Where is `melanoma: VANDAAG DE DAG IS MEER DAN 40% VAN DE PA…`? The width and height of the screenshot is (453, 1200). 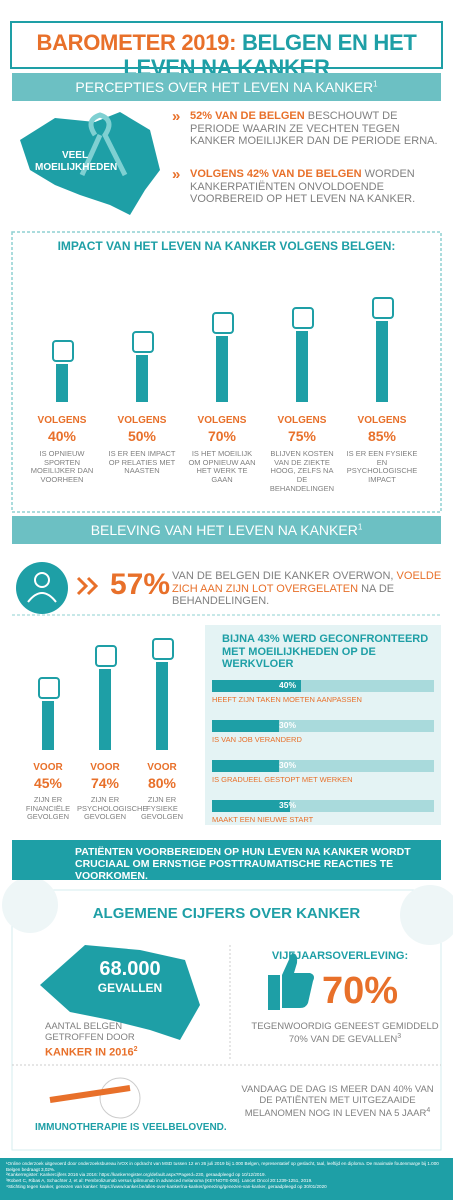
melanoma: VANDAAG DE DAG IS MEER DAN 40% VAN DE PA… is located at coordinates (337, 1102).